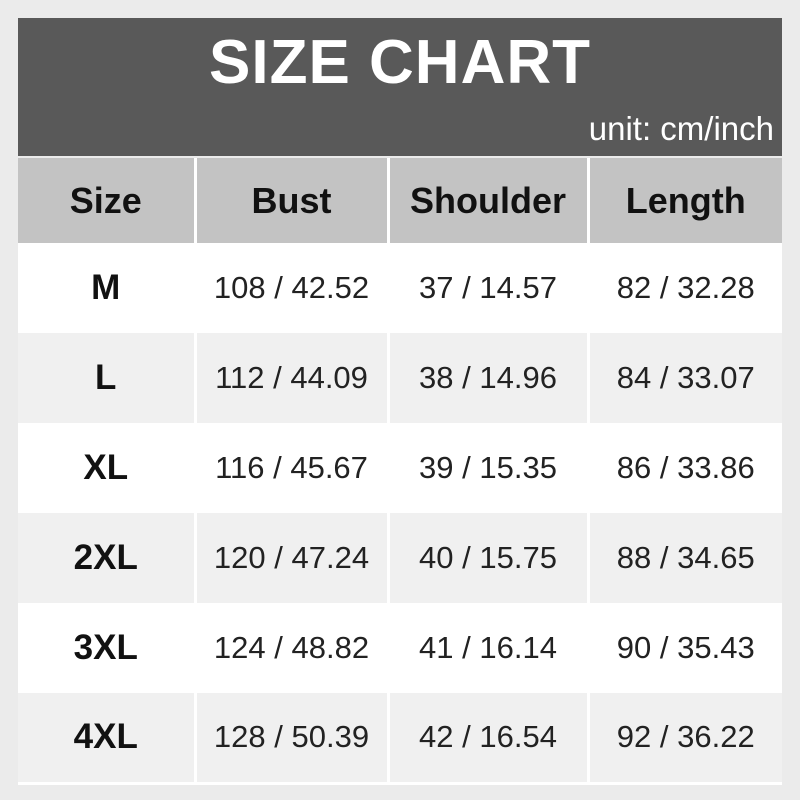  Describe the element at coordinates (487, 288) in the screenshot. I see `cell-shoulder: 37 / 14.57` at that location.